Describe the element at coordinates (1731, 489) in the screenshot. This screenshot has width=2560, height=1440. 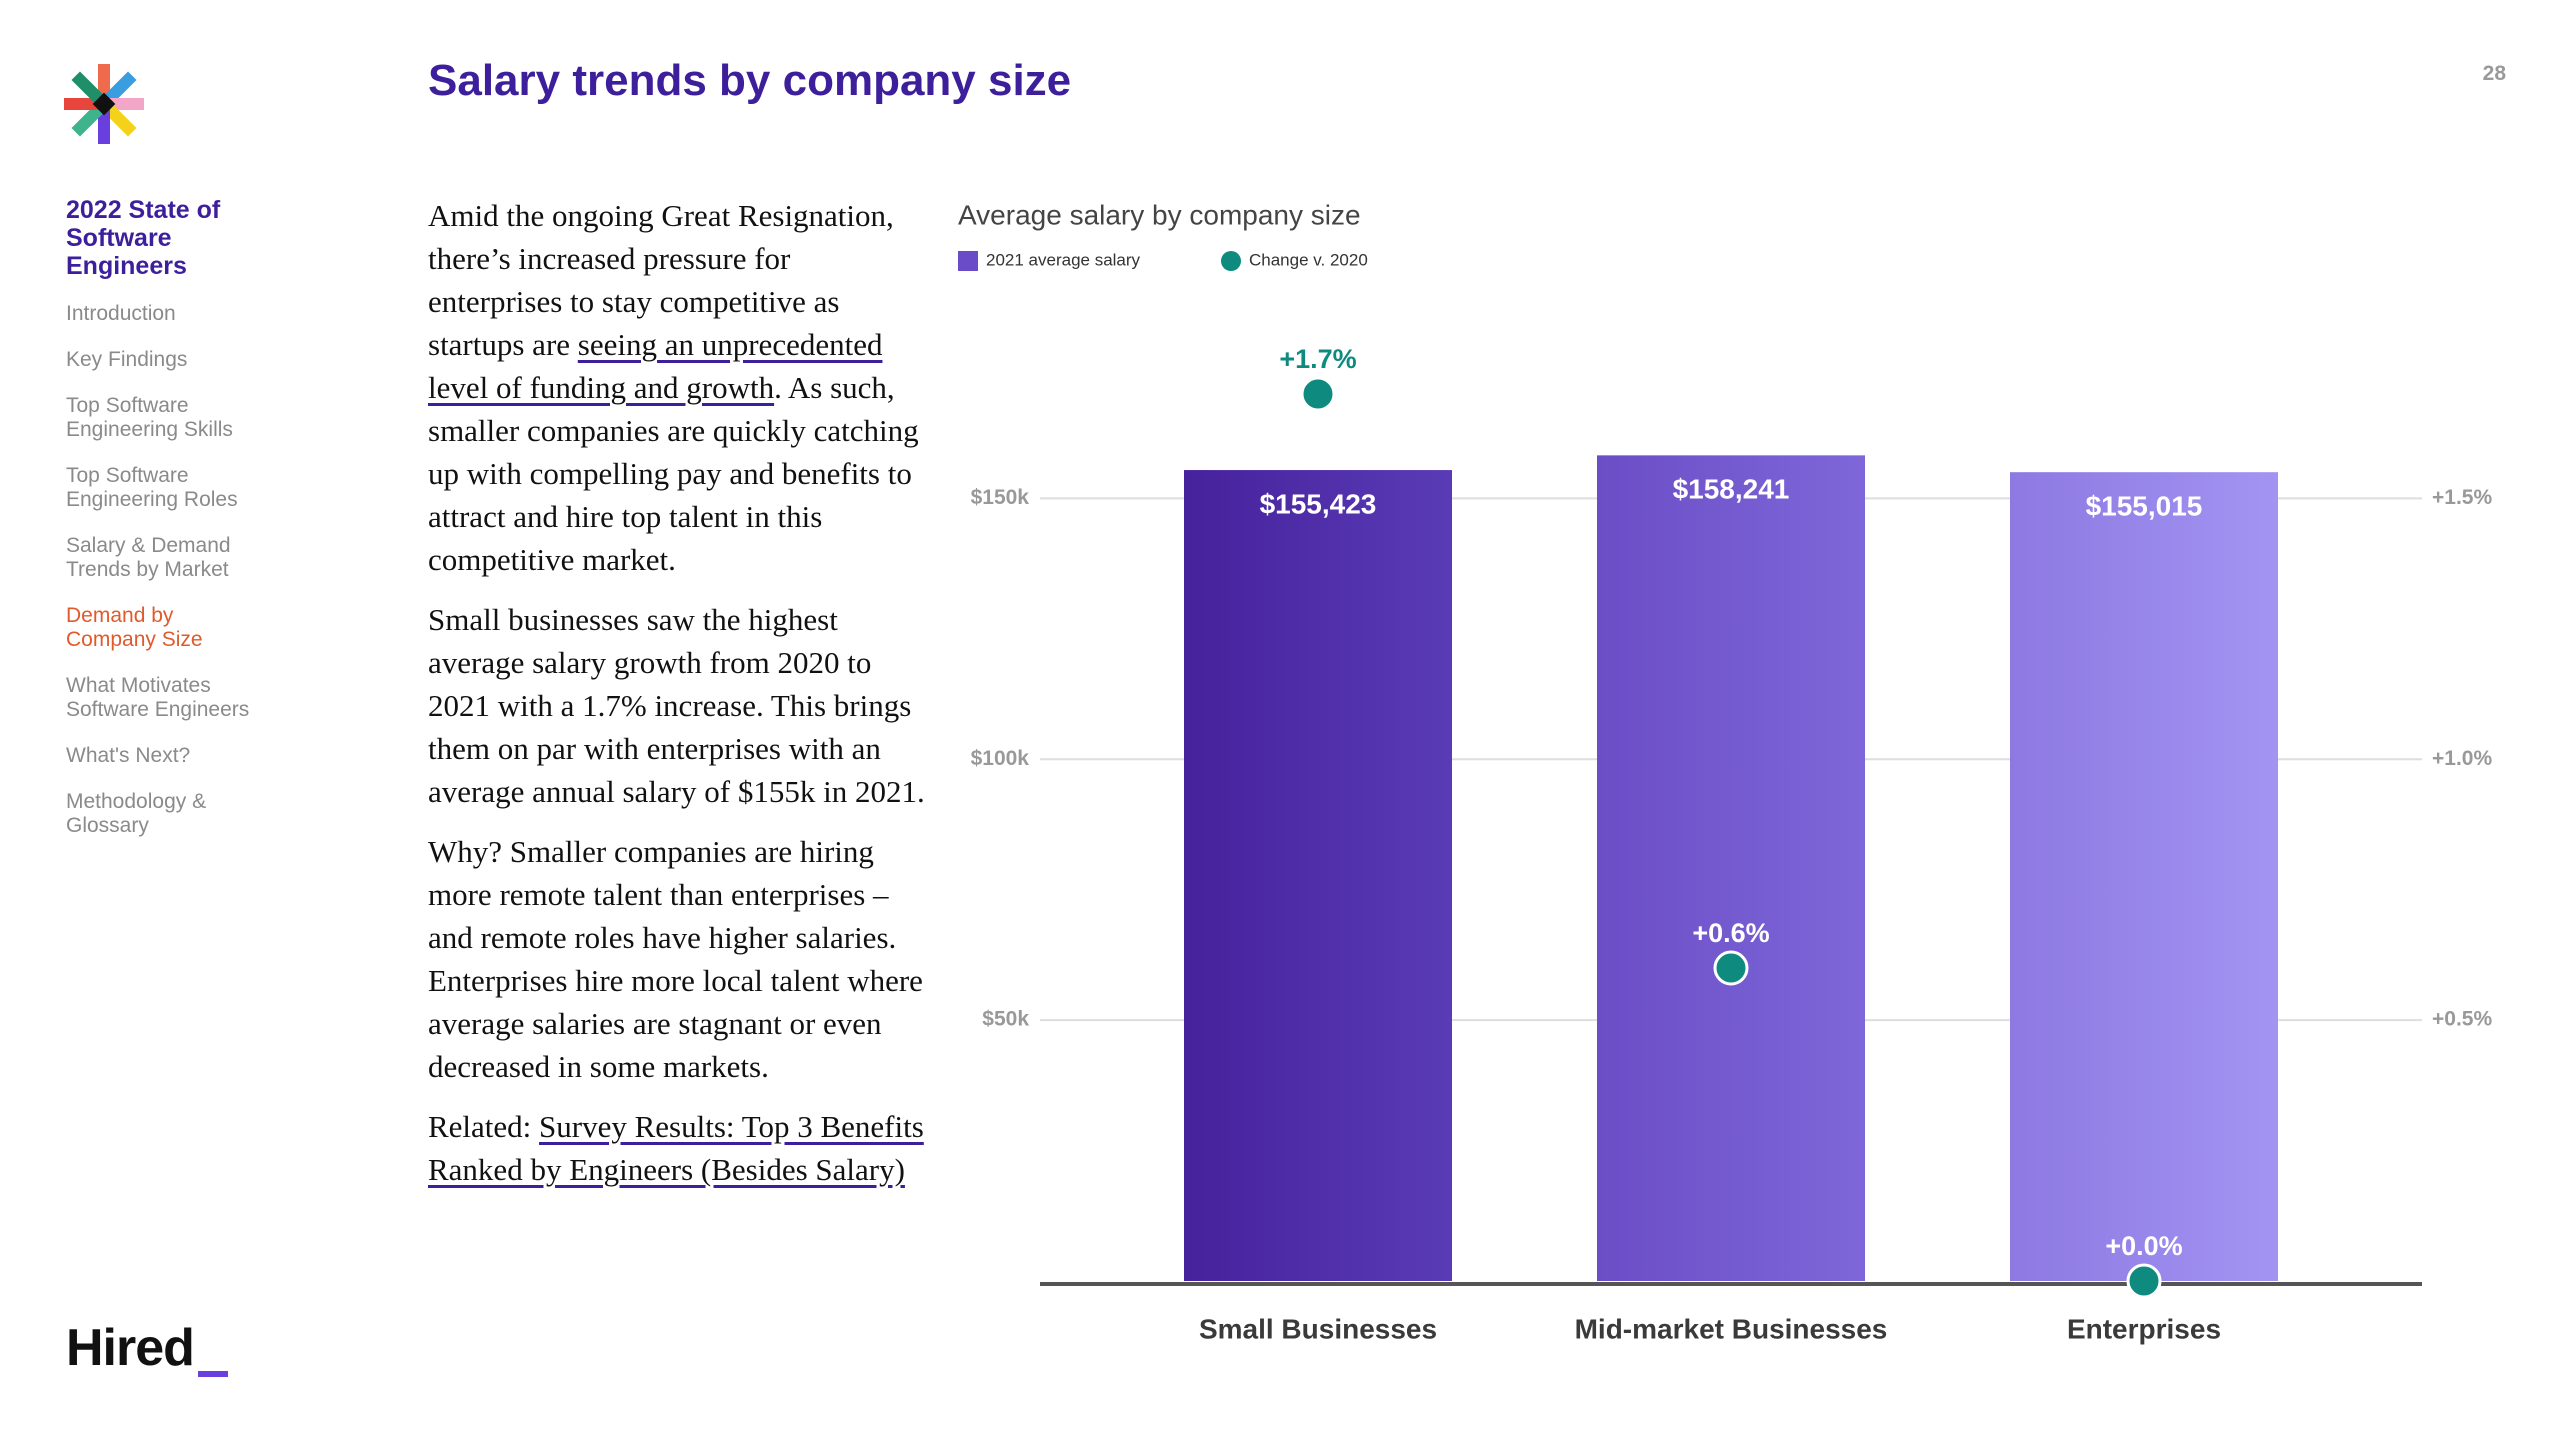
I see `value-label: $158,241` at that location.